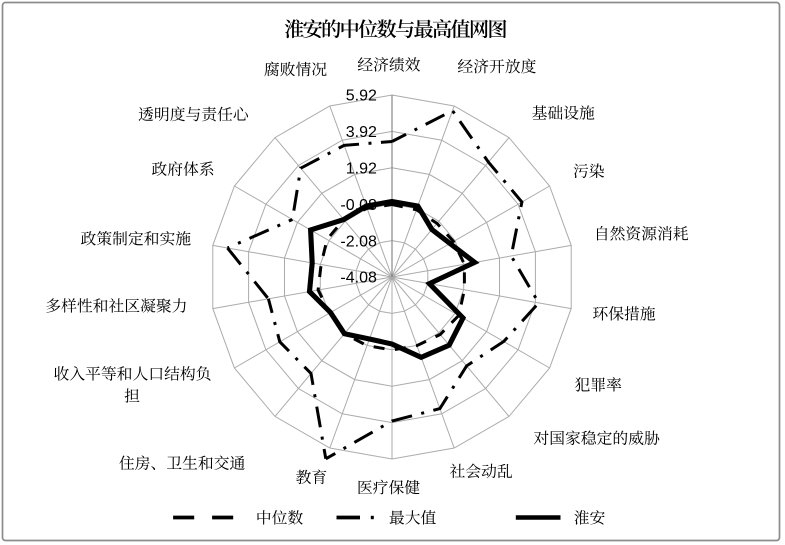 This screenshot has width=785, height=545. Describe the element at coordinates (358, 205) in the screenshot. I see `svg-text: -0.08` at that location.